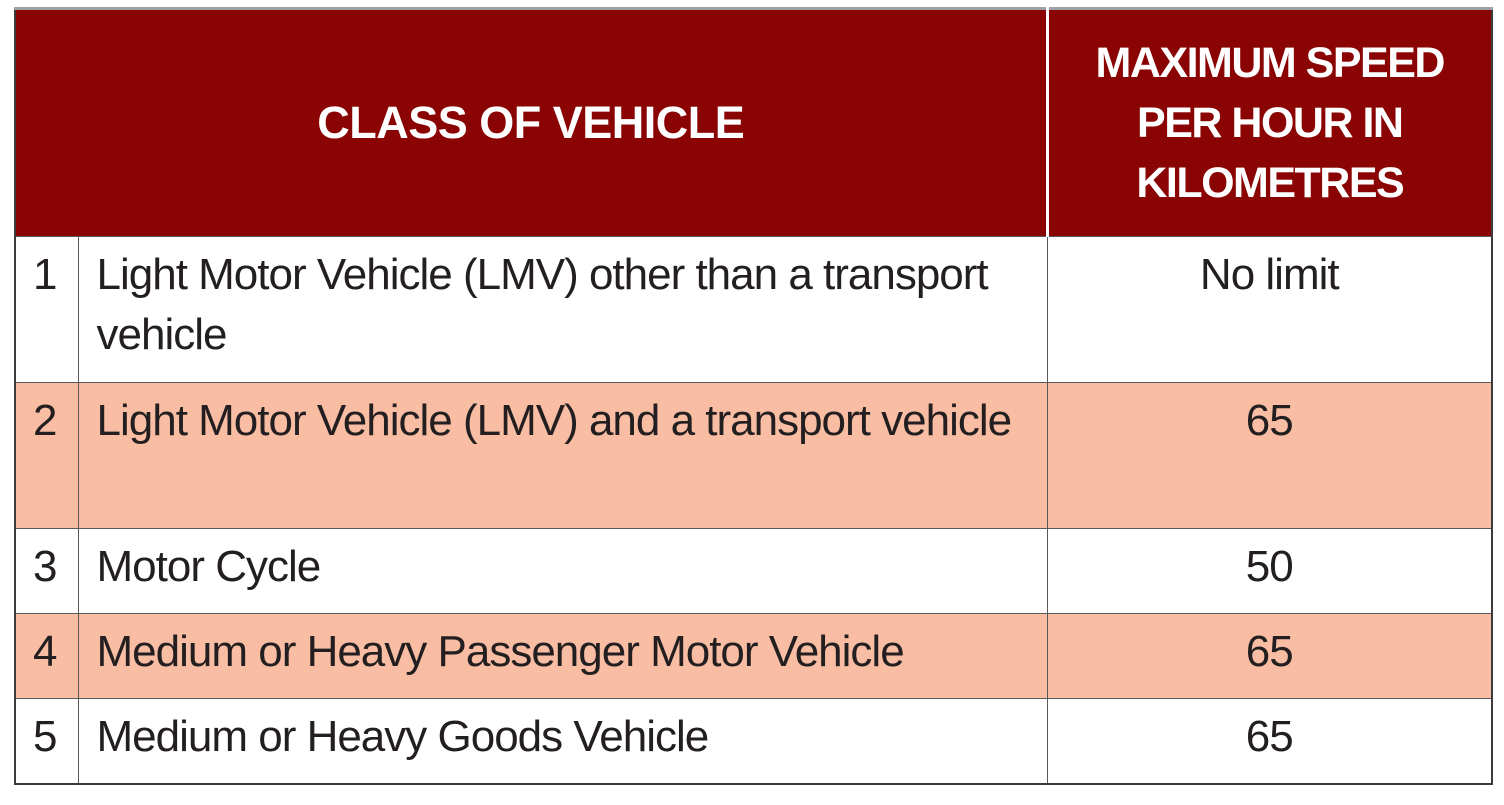  I want to click on row-number: 2, so click(46, 455).